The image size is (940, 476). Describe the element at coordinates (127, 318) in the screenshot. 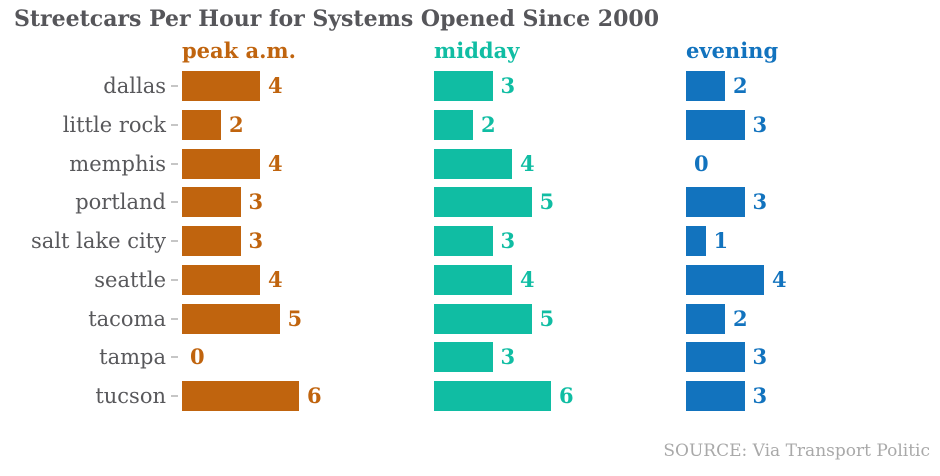

I see `row-label: tacoma` at that location.